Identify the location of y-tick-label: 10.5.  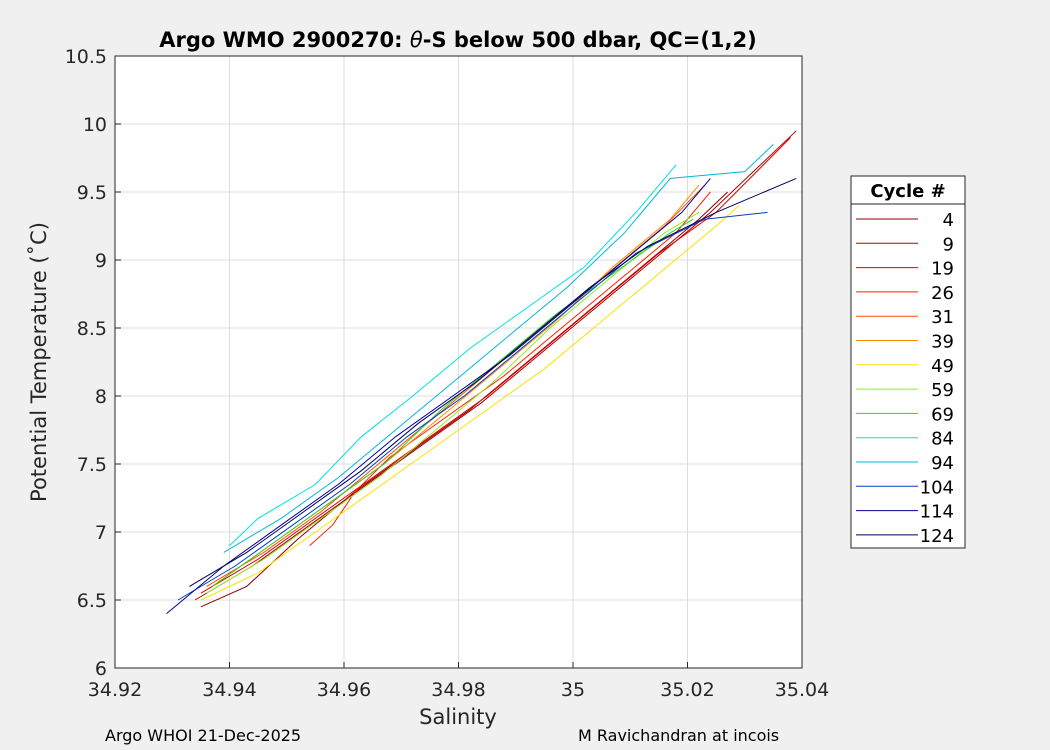
(86, 57).